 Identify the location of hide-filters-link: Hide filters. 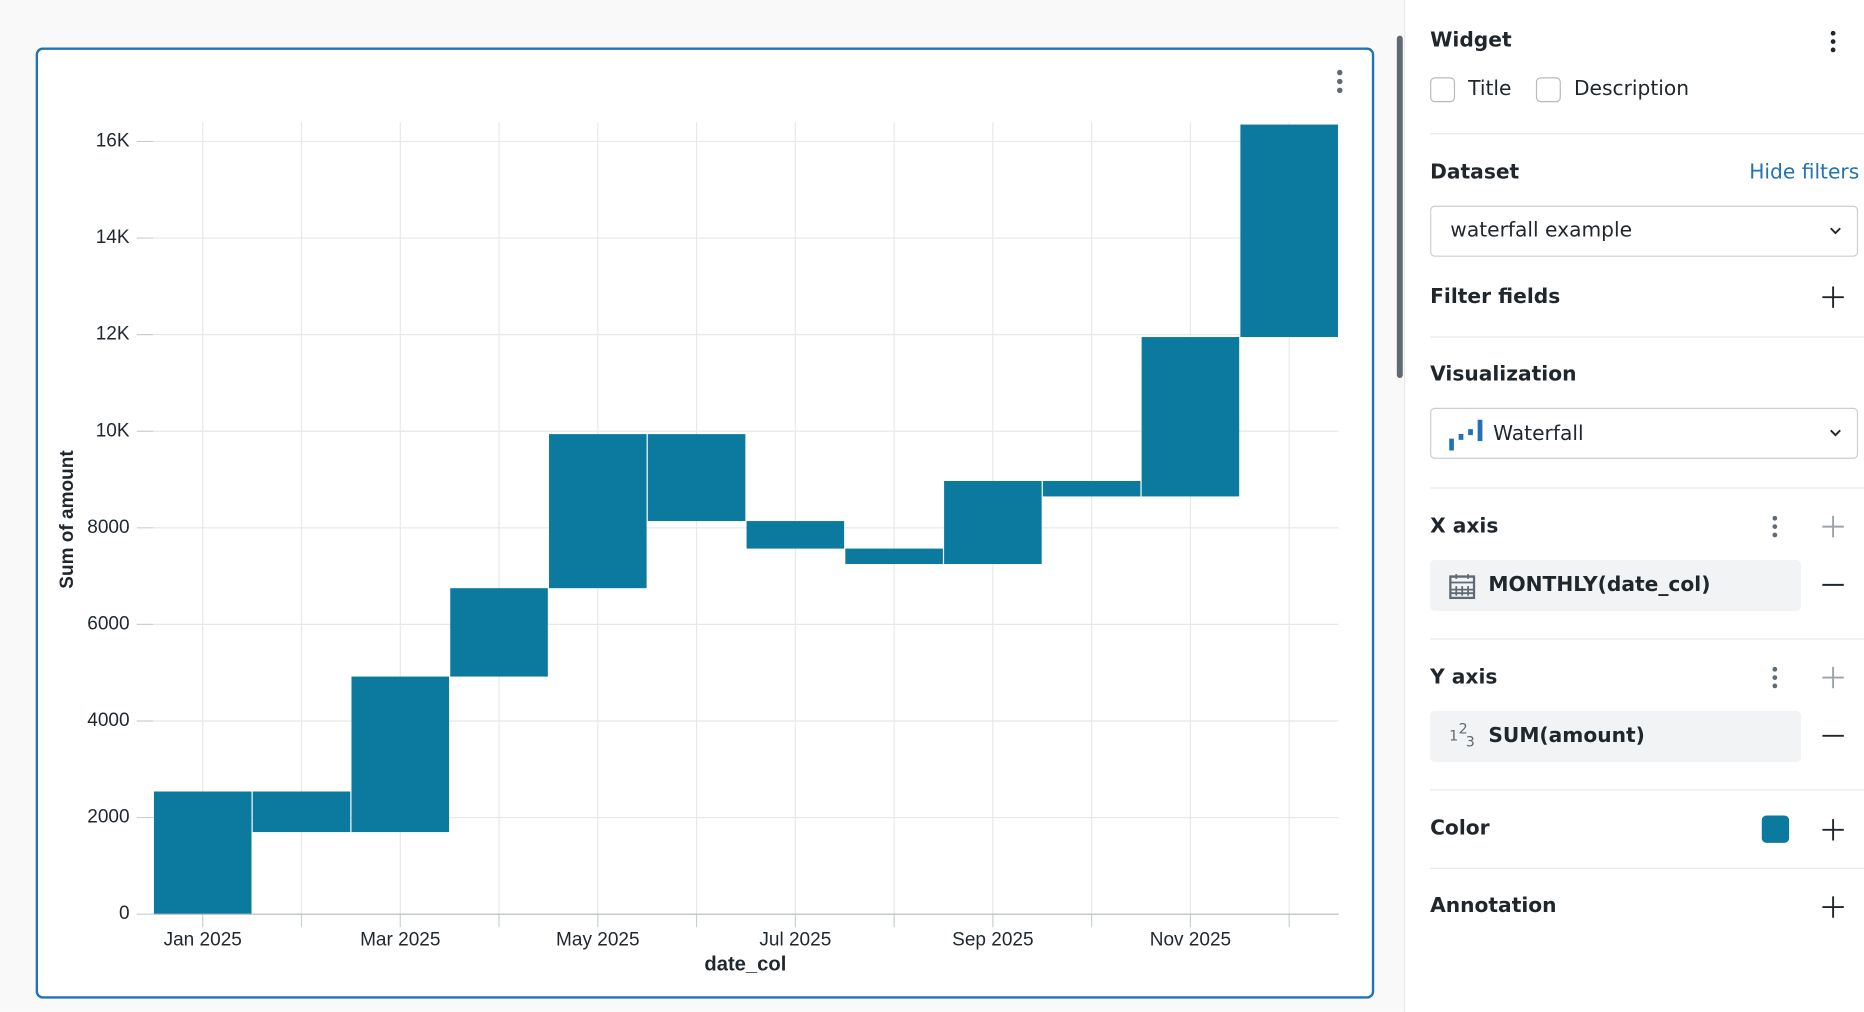
(1804, 172).